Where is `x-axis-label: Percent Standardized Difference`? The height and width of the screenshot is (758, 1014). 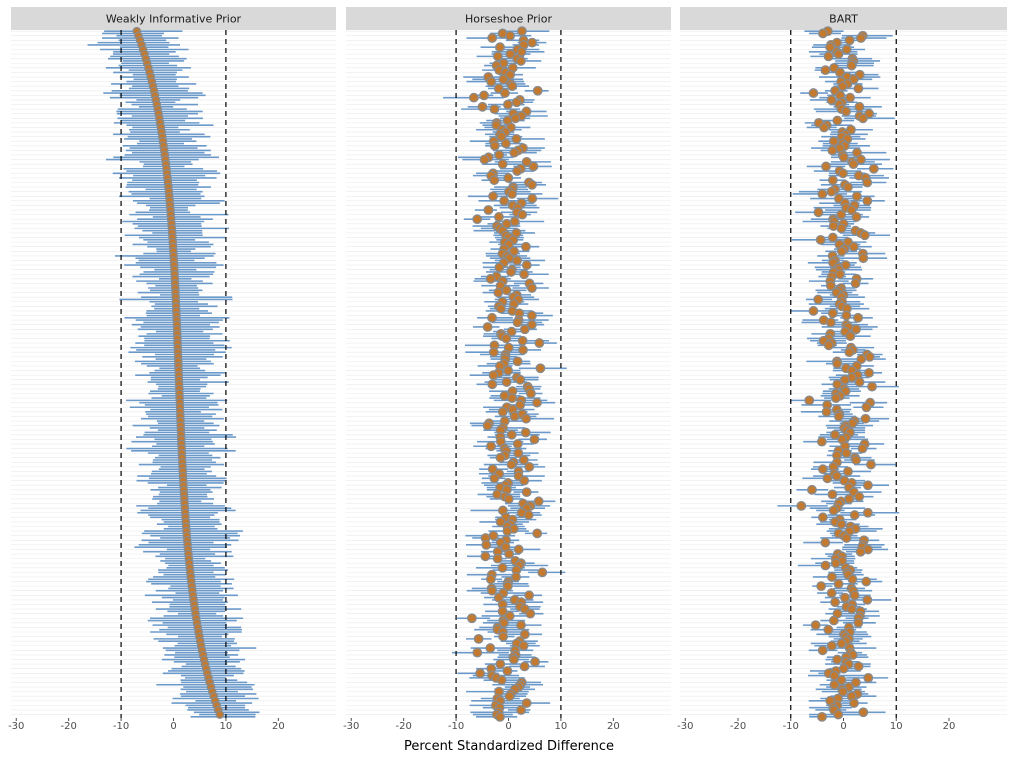 x-axis-label: Percent Standardized Difference is located at coordinates (509, 746).